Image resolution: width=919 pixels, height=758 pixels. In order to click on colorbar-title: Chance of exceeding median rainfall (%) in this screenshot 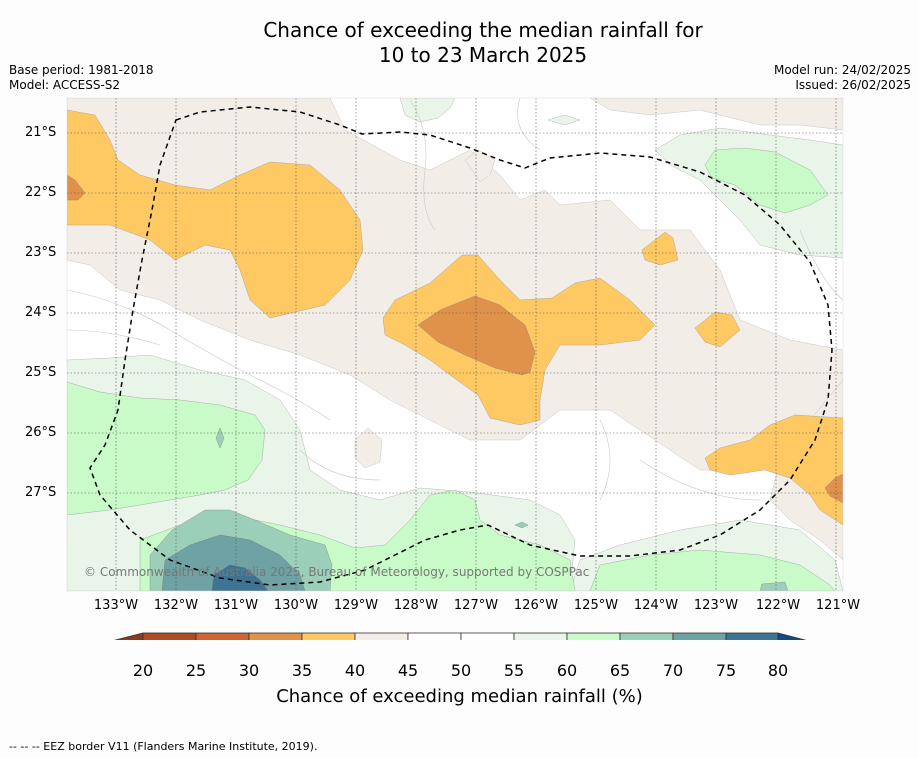, I will do `click(459, 696)`.